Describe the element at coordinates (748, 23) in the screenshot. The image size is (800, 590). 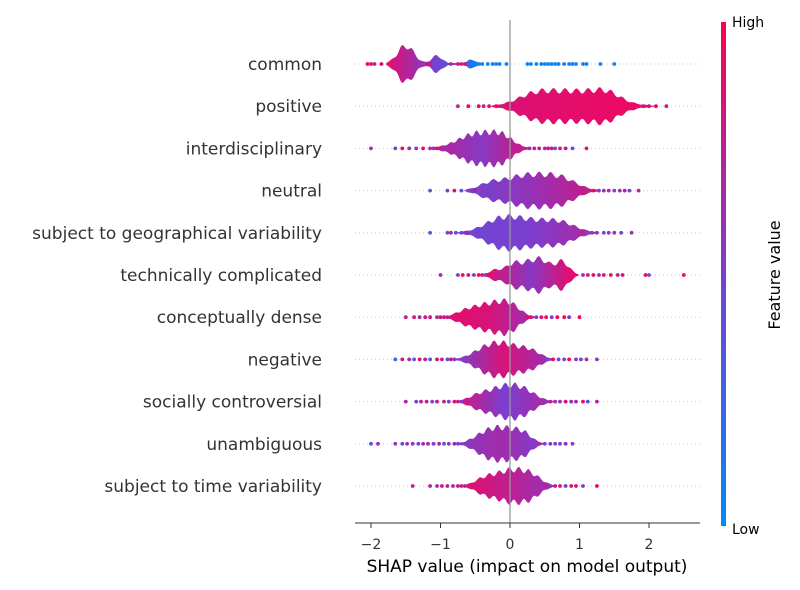
I see `colorbar-high-label: High` at that location.